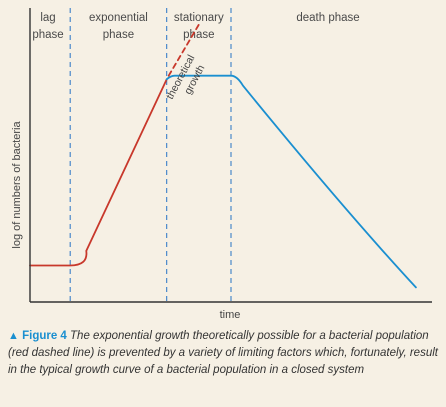  I want to click on phase-label-4-line1: death phase, so click(327, 18).